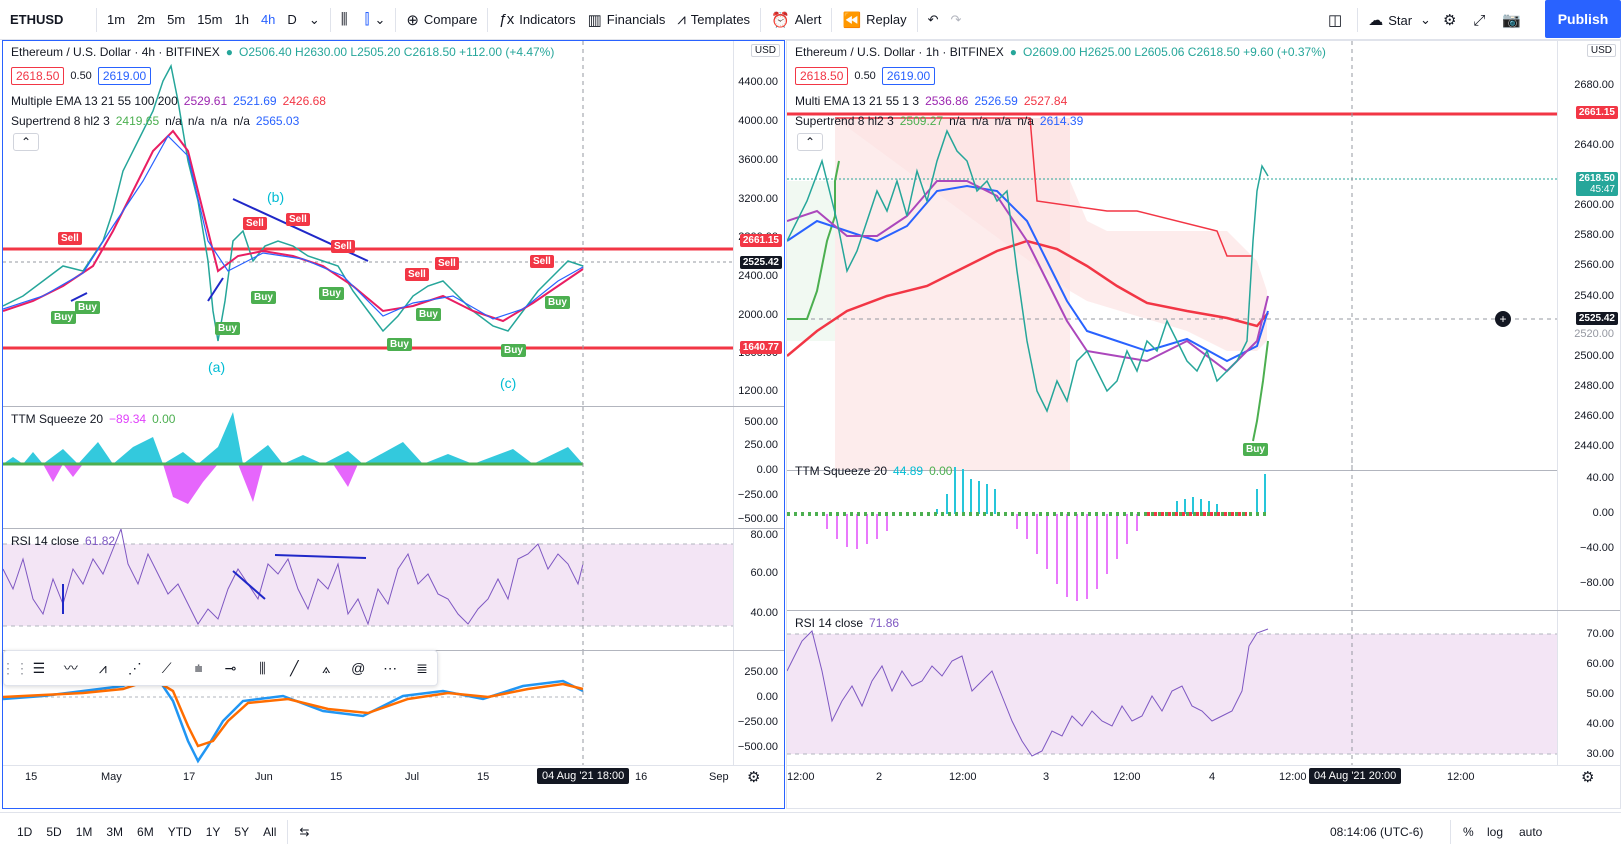 The height and width of the screenshot is (851, 1621). Describe the element at coordinates (1101, 490) in the screenshot. I see `squeeze-positive-bars` at that location.